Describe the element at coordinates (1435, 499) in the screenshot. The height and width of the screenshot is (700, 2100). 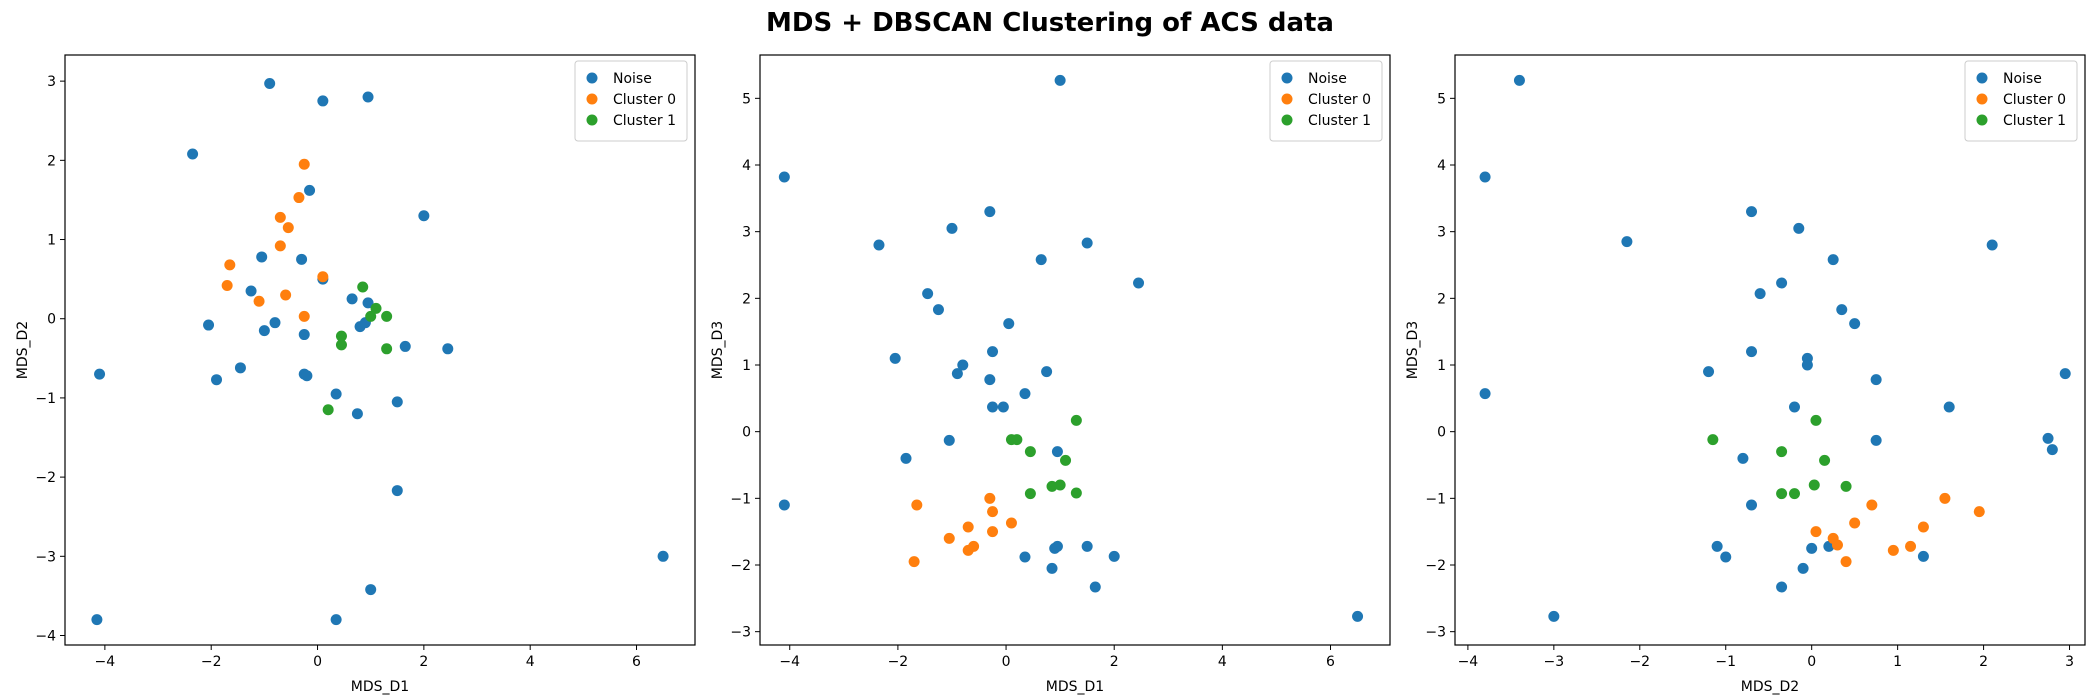
I see `y-tick-label: −1` at that location.